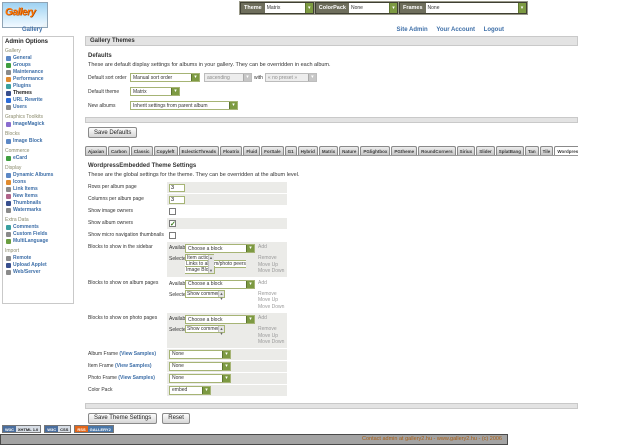 This screenshot has width=640, height=445. I want to click on sidebar-item-comments: Comments, so click(38, 227).